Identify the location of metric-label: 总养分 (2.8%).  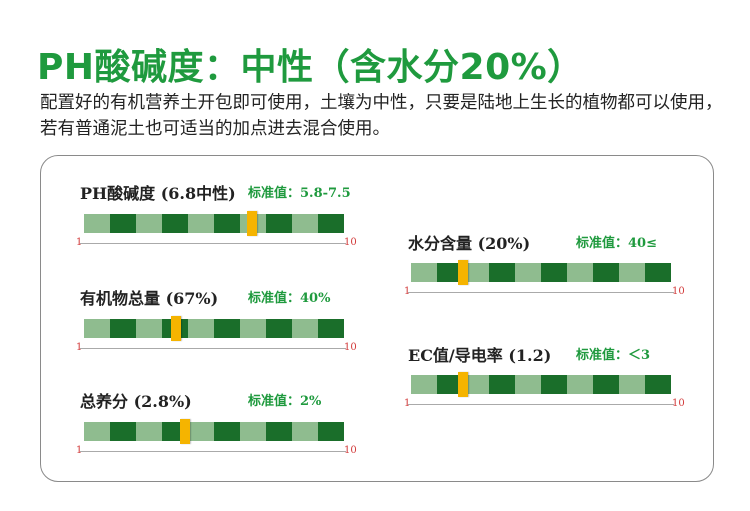
(136, 401).